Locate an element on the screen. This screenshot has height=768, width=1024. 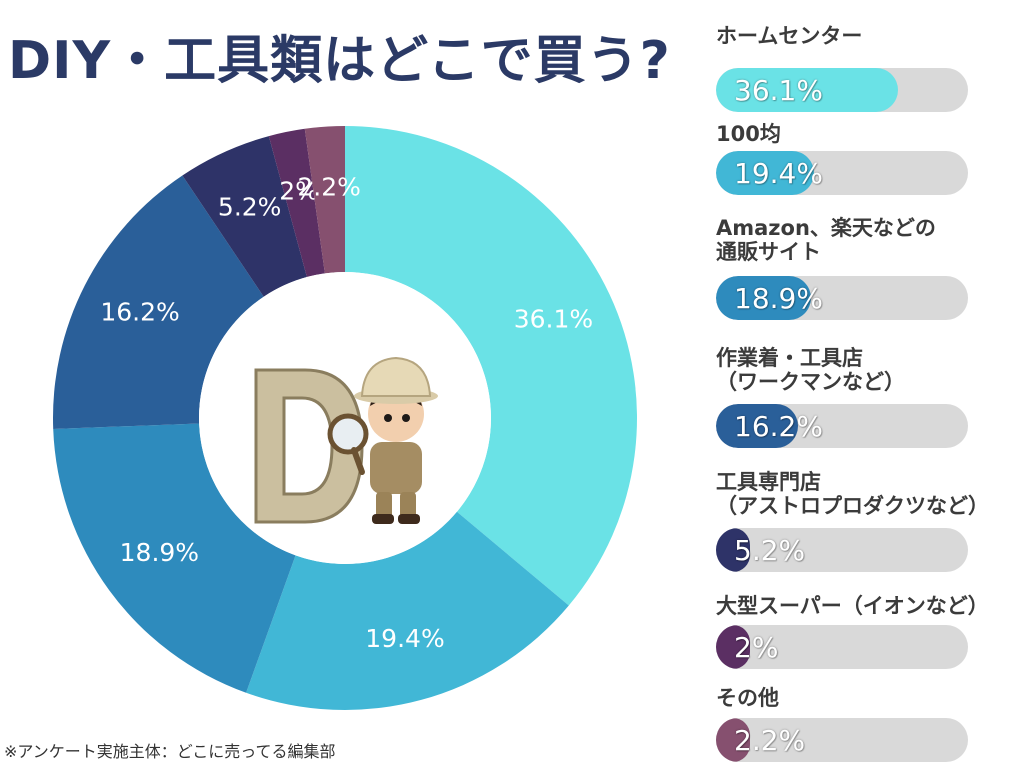
legend-value: 19.4% is located at coordinates (778, 173).